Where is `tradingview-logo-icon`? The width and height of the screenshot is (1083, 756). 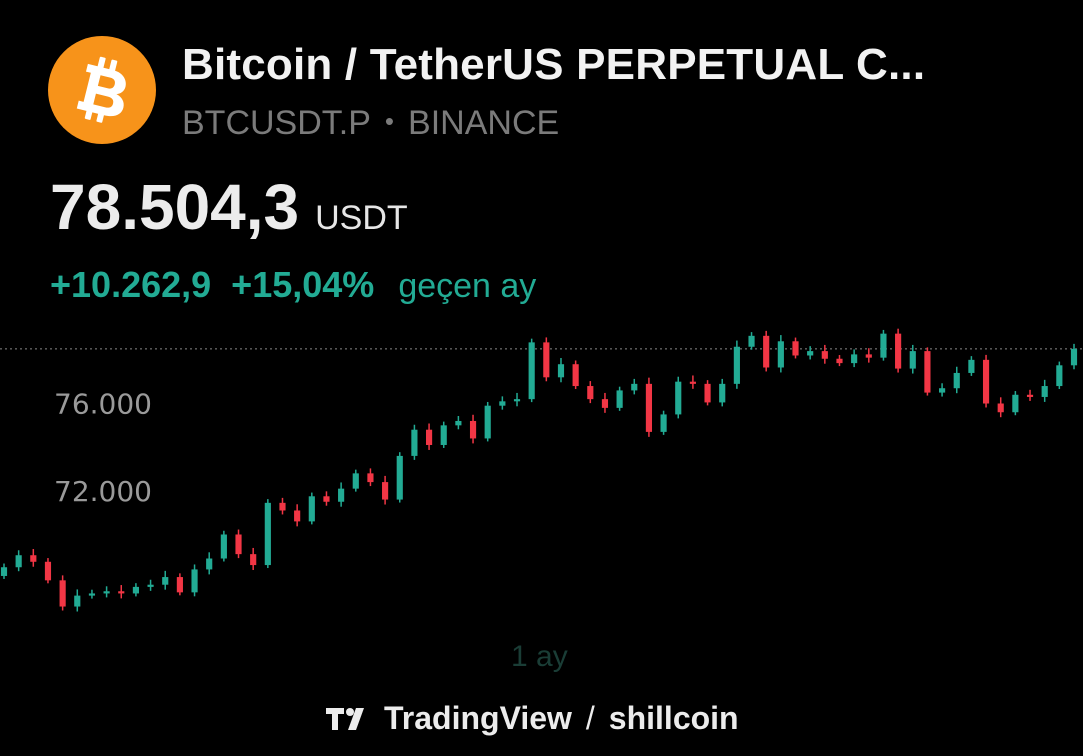
tradingview-logo-icon is located at coordinates (345, 718).